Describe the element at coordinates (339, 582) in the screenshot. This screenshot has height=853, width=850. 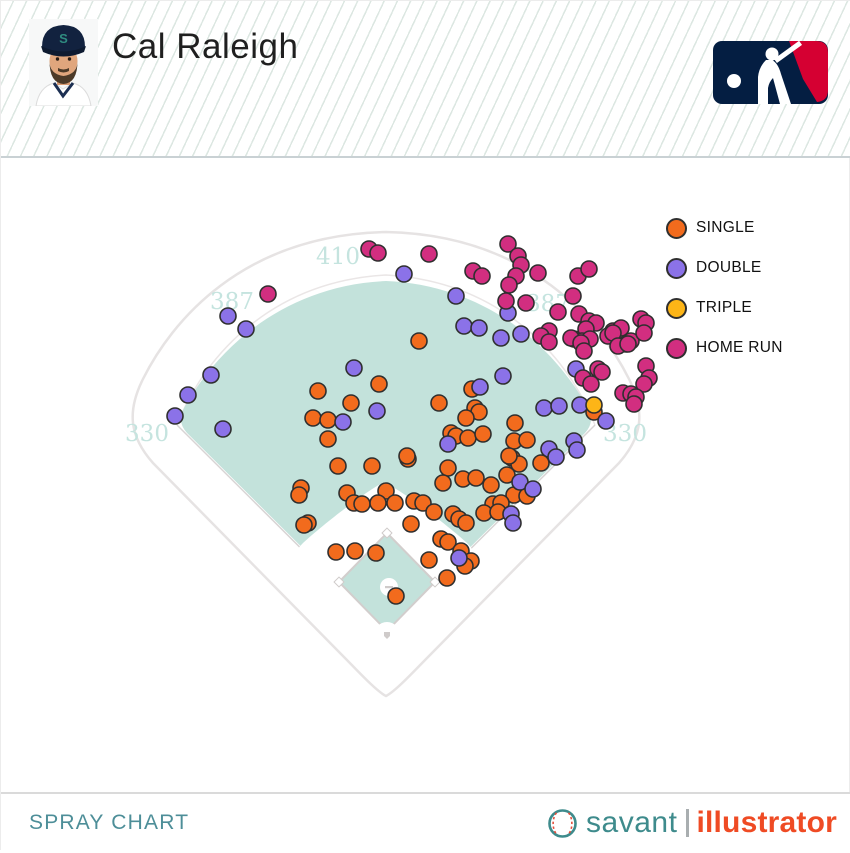
I see `third-base` at that location.